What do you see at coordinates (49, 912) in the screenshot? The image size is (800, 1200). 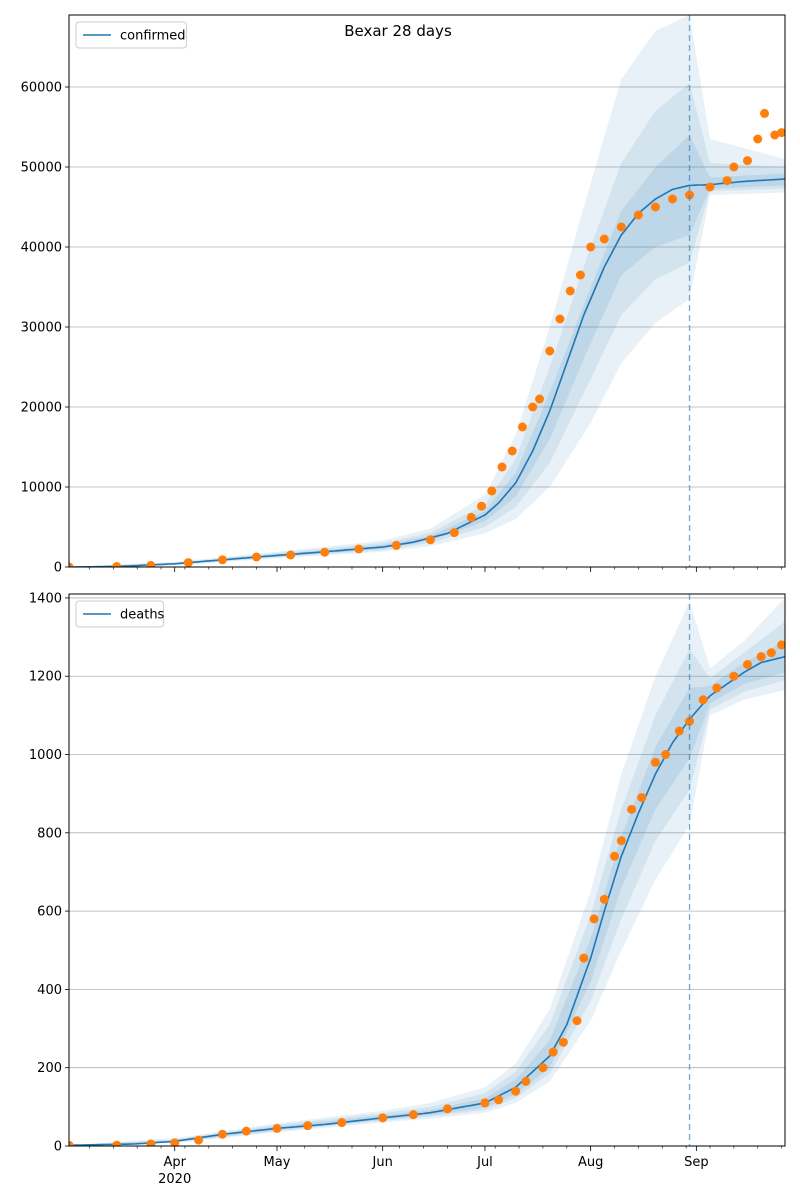 I see `y-tick-label: 600` at bounding box center [49, 912].